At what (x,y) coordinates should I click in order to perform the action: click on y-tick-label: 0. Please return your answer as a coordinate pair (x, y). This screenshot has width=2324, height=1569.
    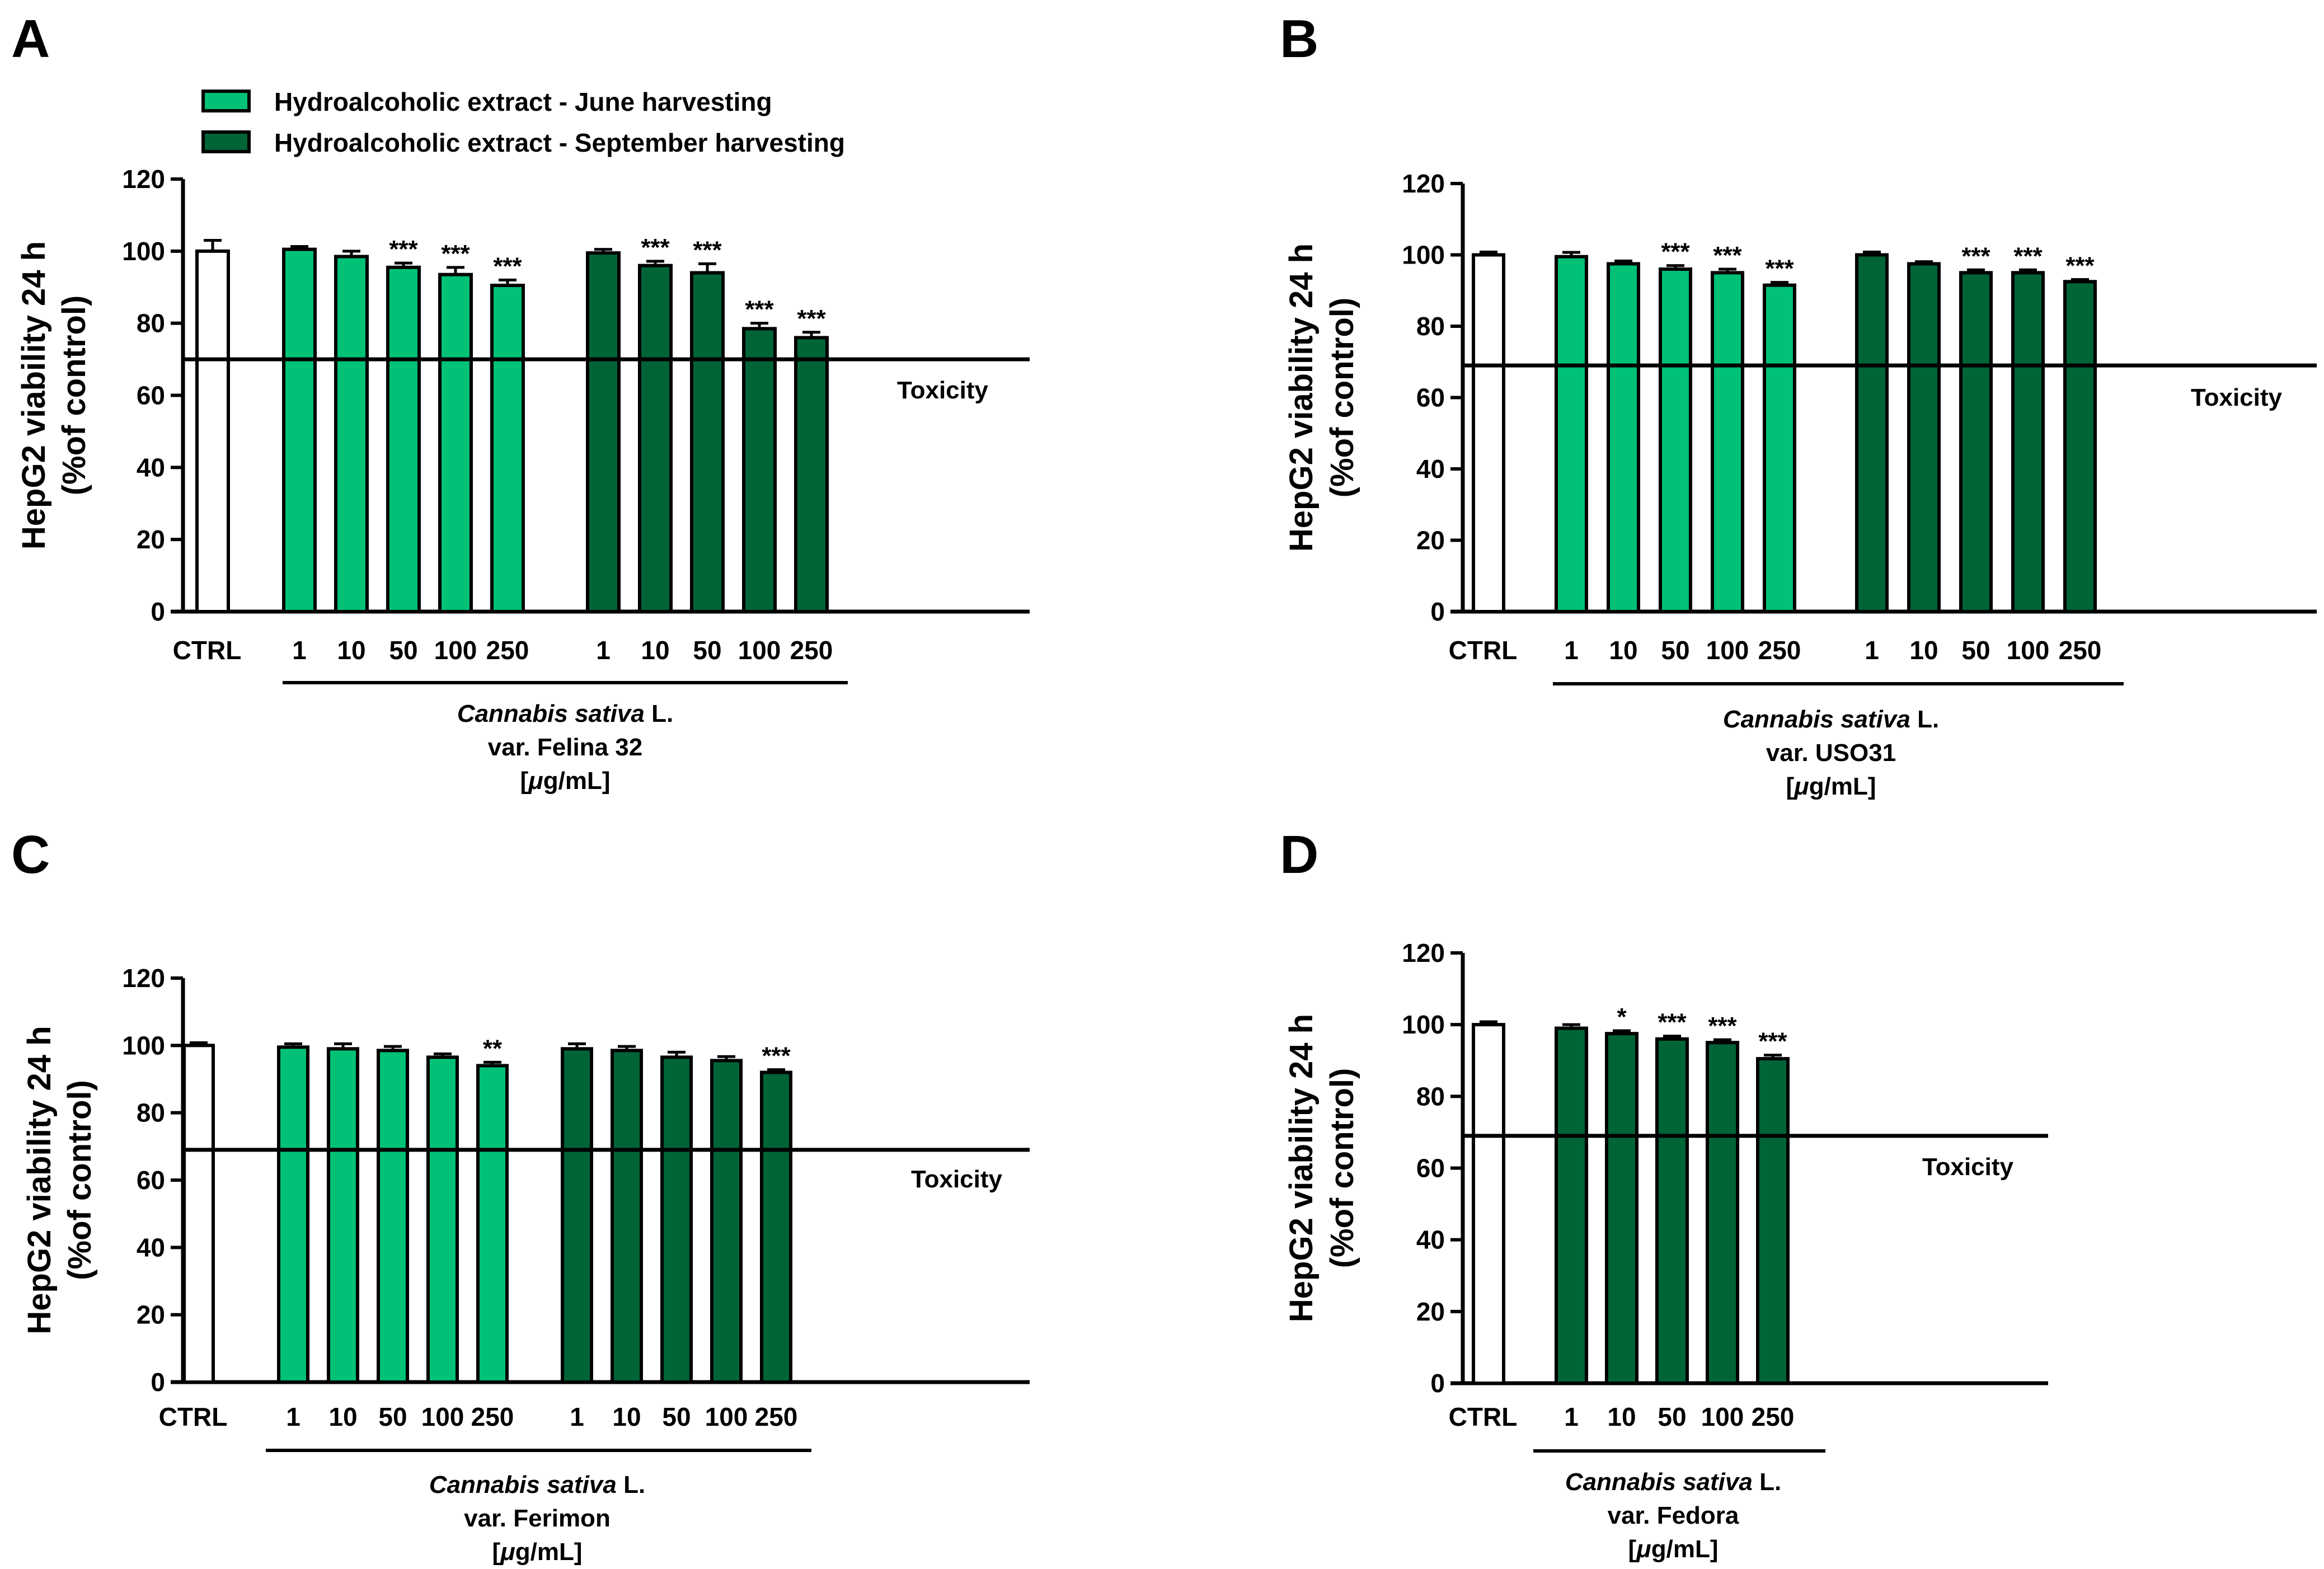
    Looking at the image, I should click on (1437, 1383).